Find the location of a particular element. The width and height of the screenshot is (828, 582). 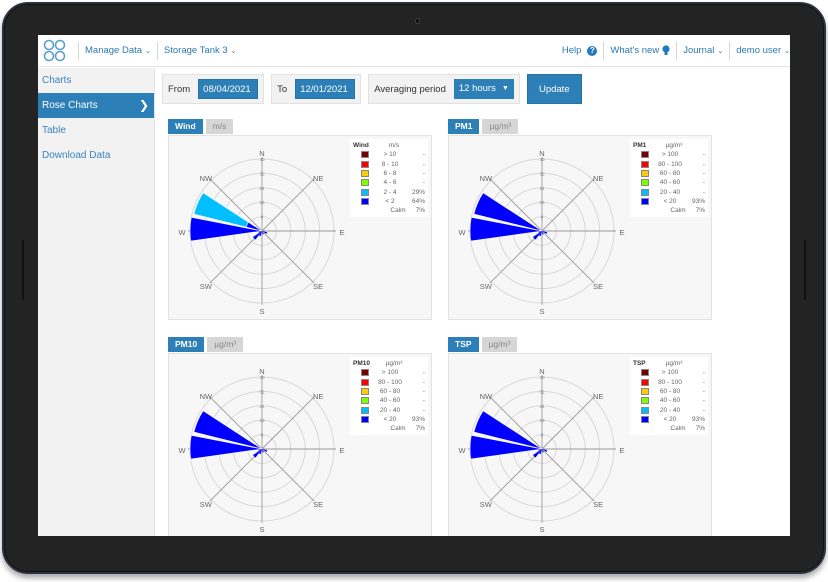

chart-unit-tab: m/s is located at coordinates (219, 126).